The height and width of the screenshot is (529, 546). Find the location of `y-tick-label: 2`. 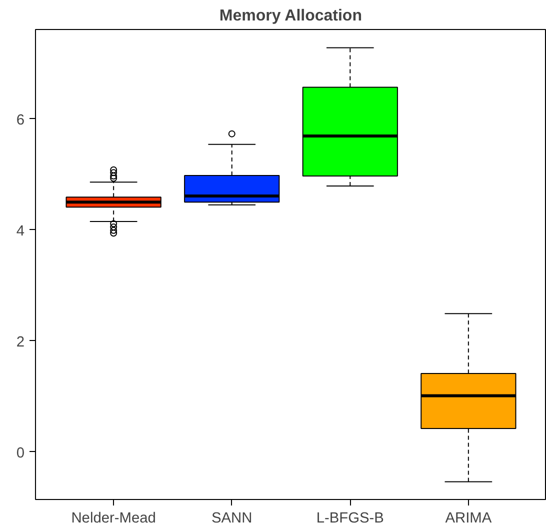

y-tick-label: 2 is located at coordinates (20, 342).